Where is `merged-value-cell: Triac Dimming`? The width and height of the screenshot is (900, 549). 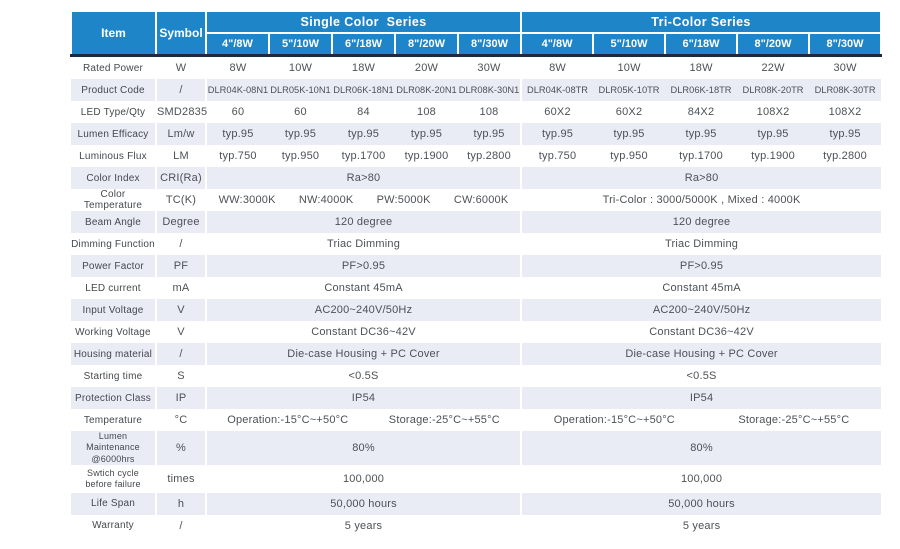 merged-value-cell: Triac Dimming is located at coordinates (364, 244).